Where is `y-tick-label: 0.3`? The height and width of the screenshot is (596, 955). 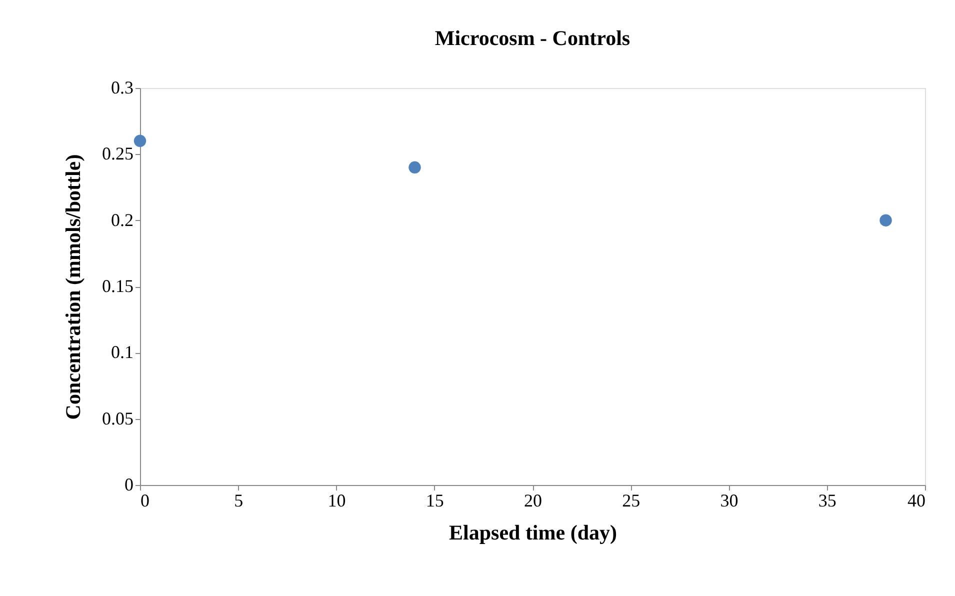 y-tick-label: 0.3 is located at coordinates (122, 88).